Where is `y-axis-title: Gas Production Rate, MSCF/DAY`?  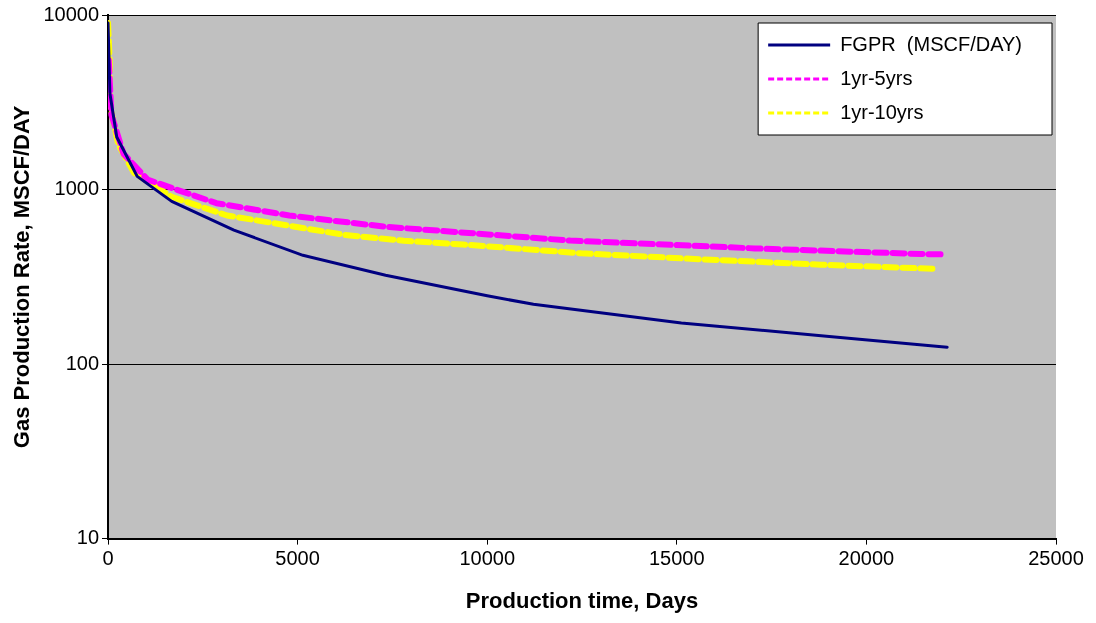
y-axis-title: Gas Production Rate, MSCF/DAY is located at coordinates (22, 277).